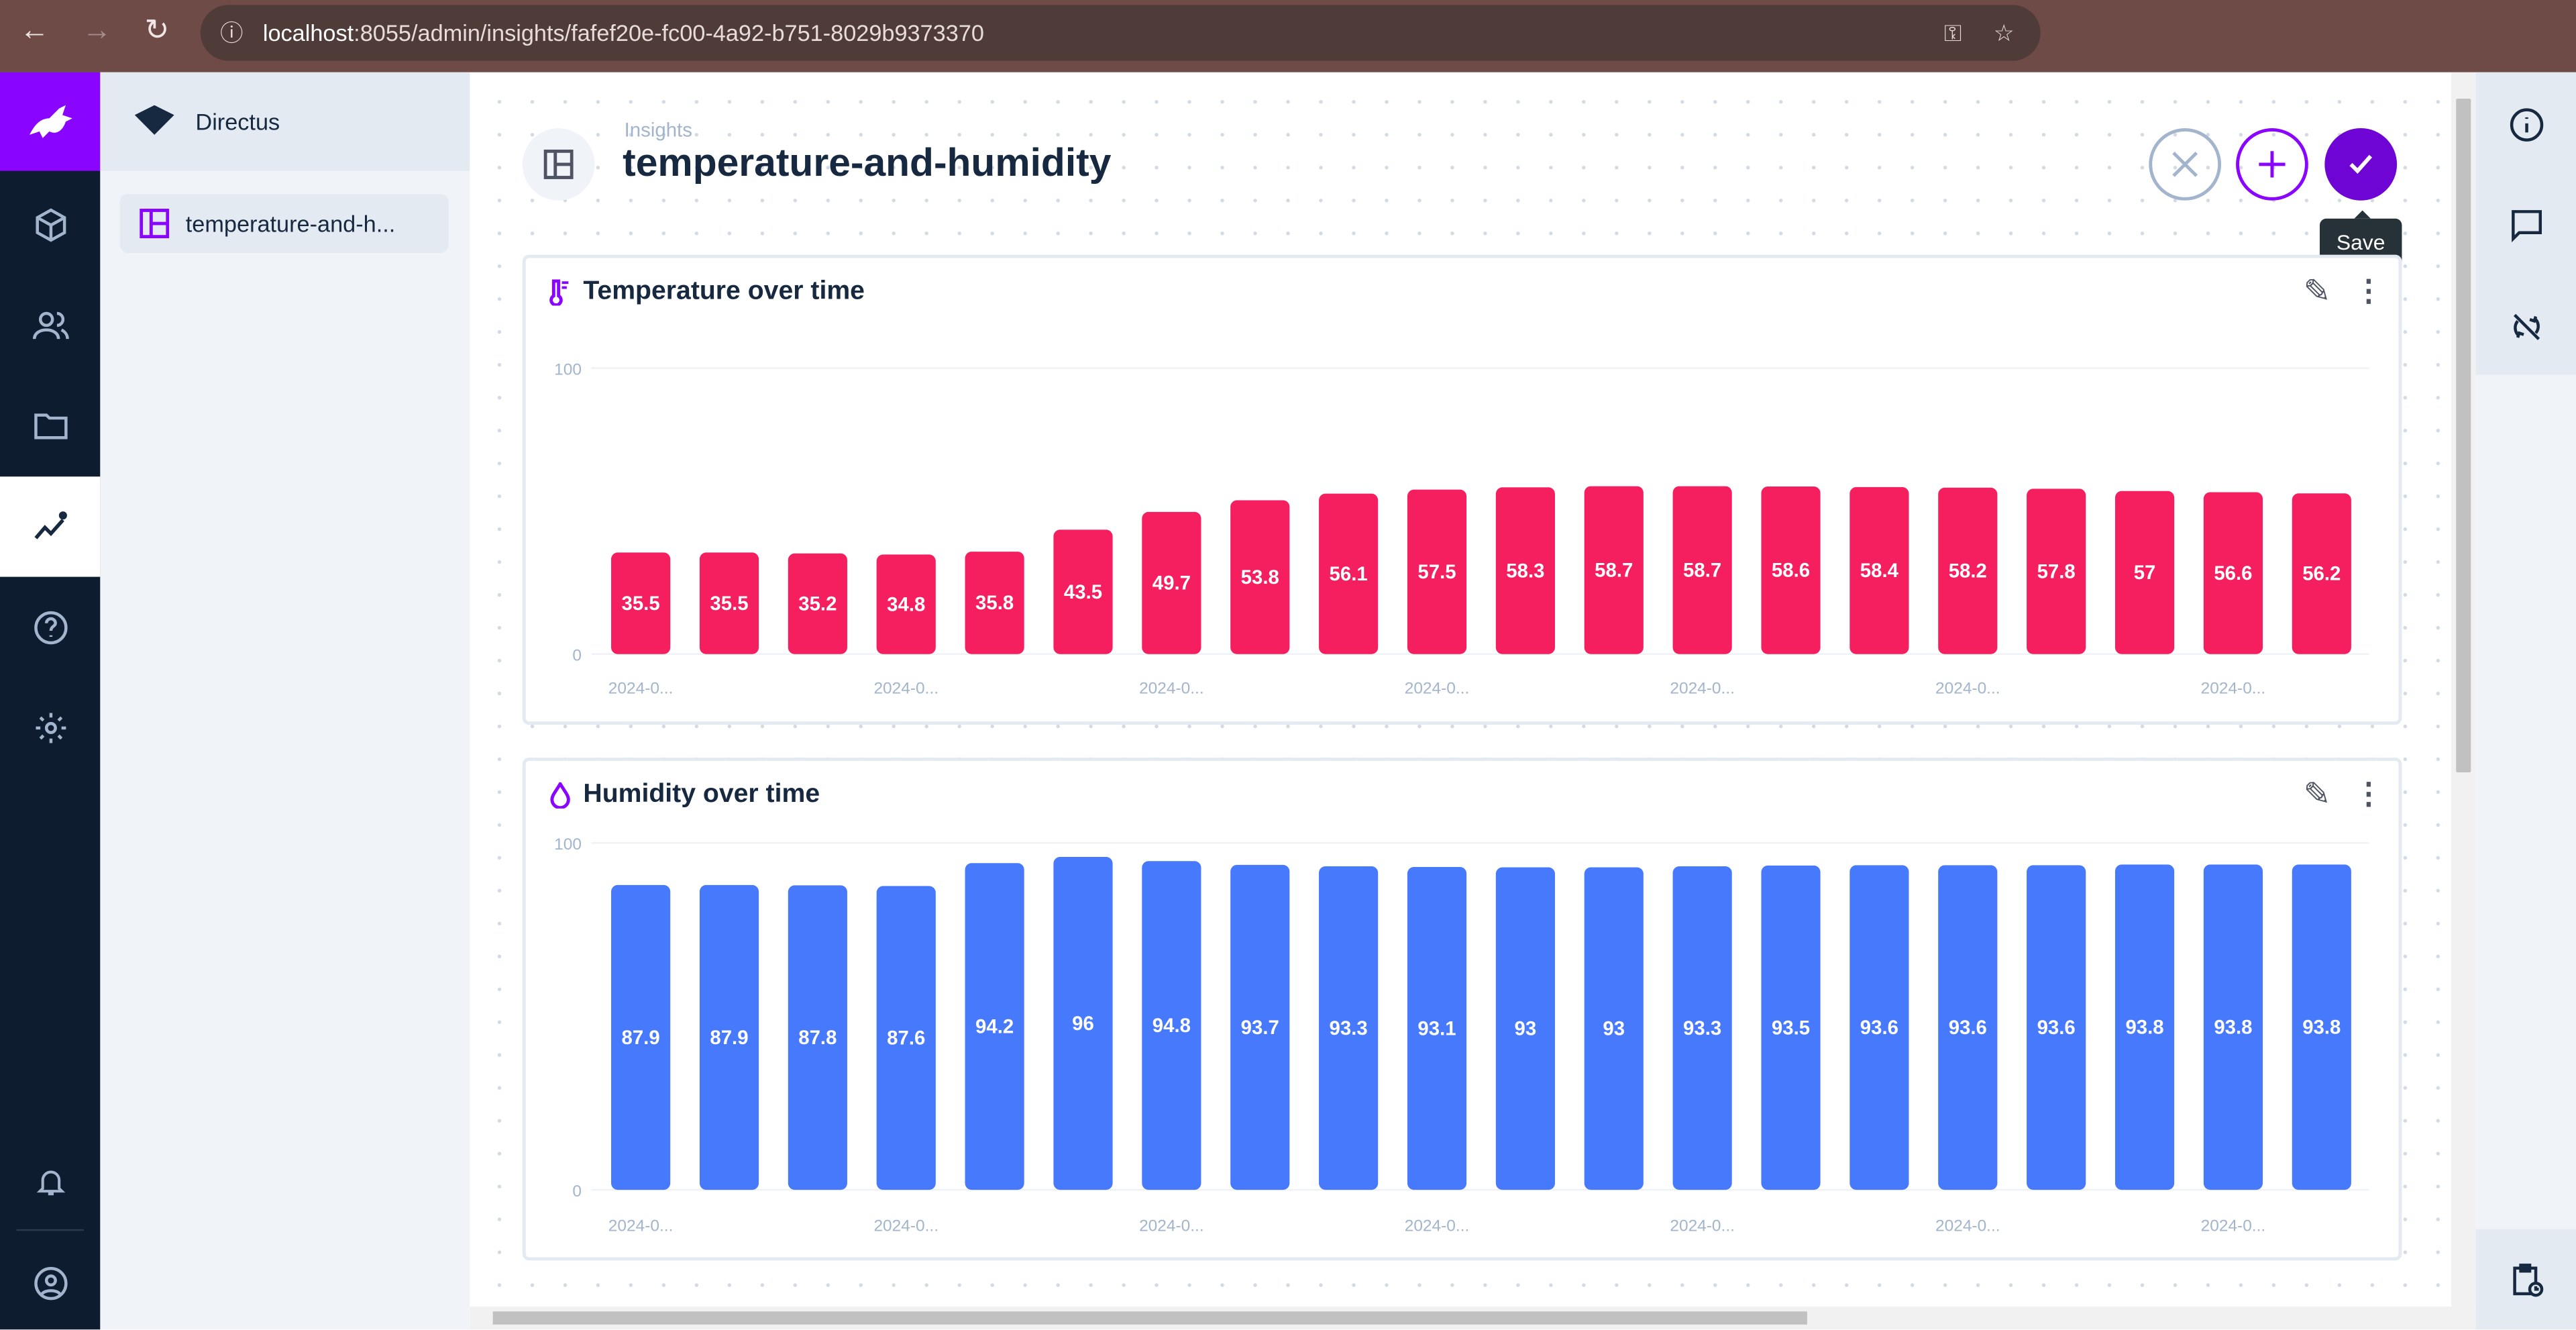  What do you see at coordinates (285, 121) in the screenshot?
I see `project-header: Directus` at bounding box center [285, 121].